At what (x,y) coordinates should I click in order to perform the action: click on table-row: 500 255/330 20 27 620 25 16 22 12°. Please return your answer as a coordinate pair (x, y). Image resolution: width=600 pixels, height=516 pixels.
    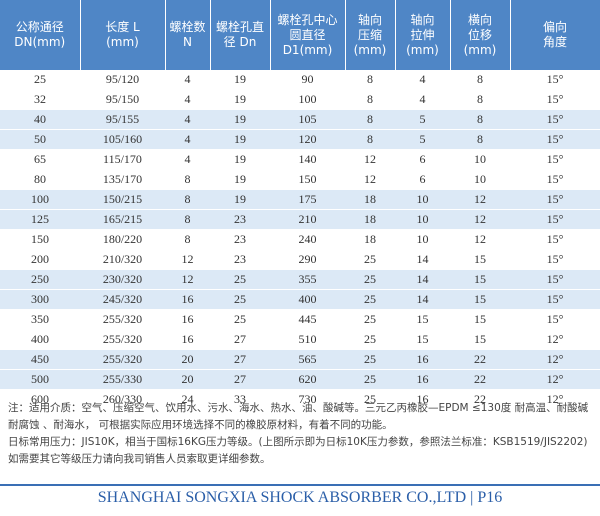
    Looking at the image, I should click on (300, 379).